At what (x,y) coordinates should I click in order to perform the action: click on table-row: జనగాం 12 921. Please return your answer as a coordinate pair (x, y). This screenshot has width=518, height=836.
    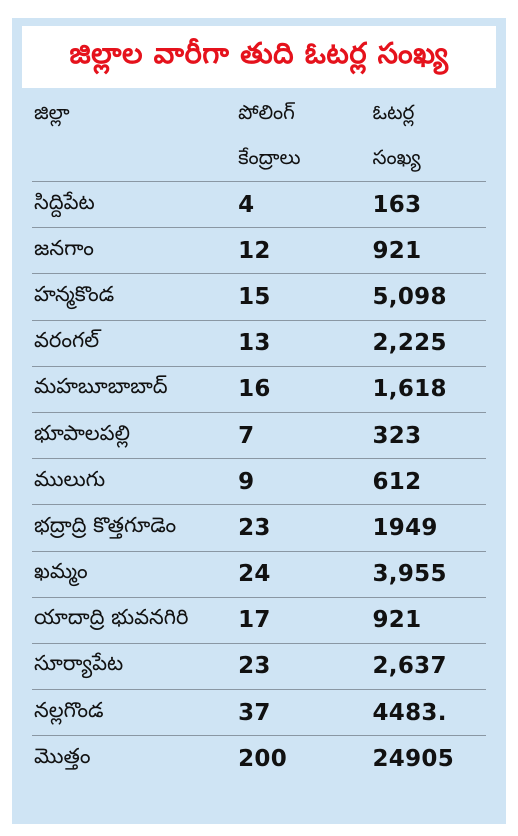
    Looking at the image, I should click on (259, 251).